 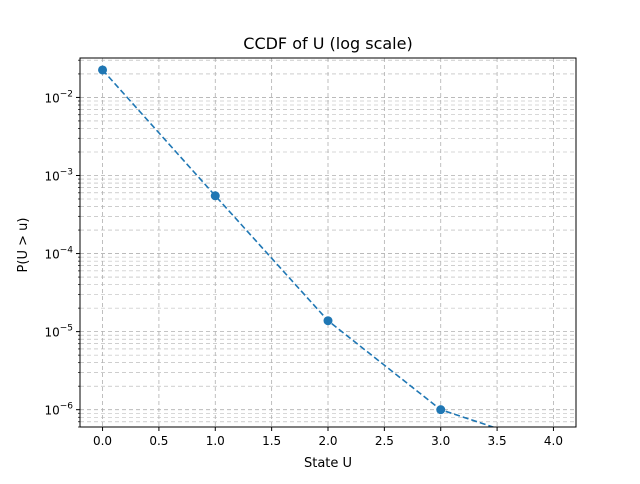 What do you see at coordinates (58, 97) in the screenshot?
I see `y-tick-label: 10⁻²` at bounding box center [58, 97].